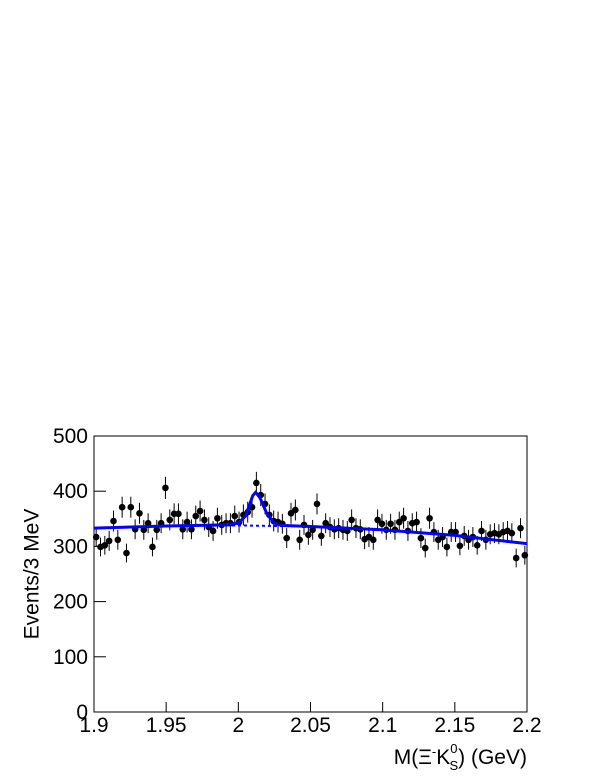  Describe the element at coordinates (70, 602) in the screenshot. I see `y-tick-label: 200` at that location.